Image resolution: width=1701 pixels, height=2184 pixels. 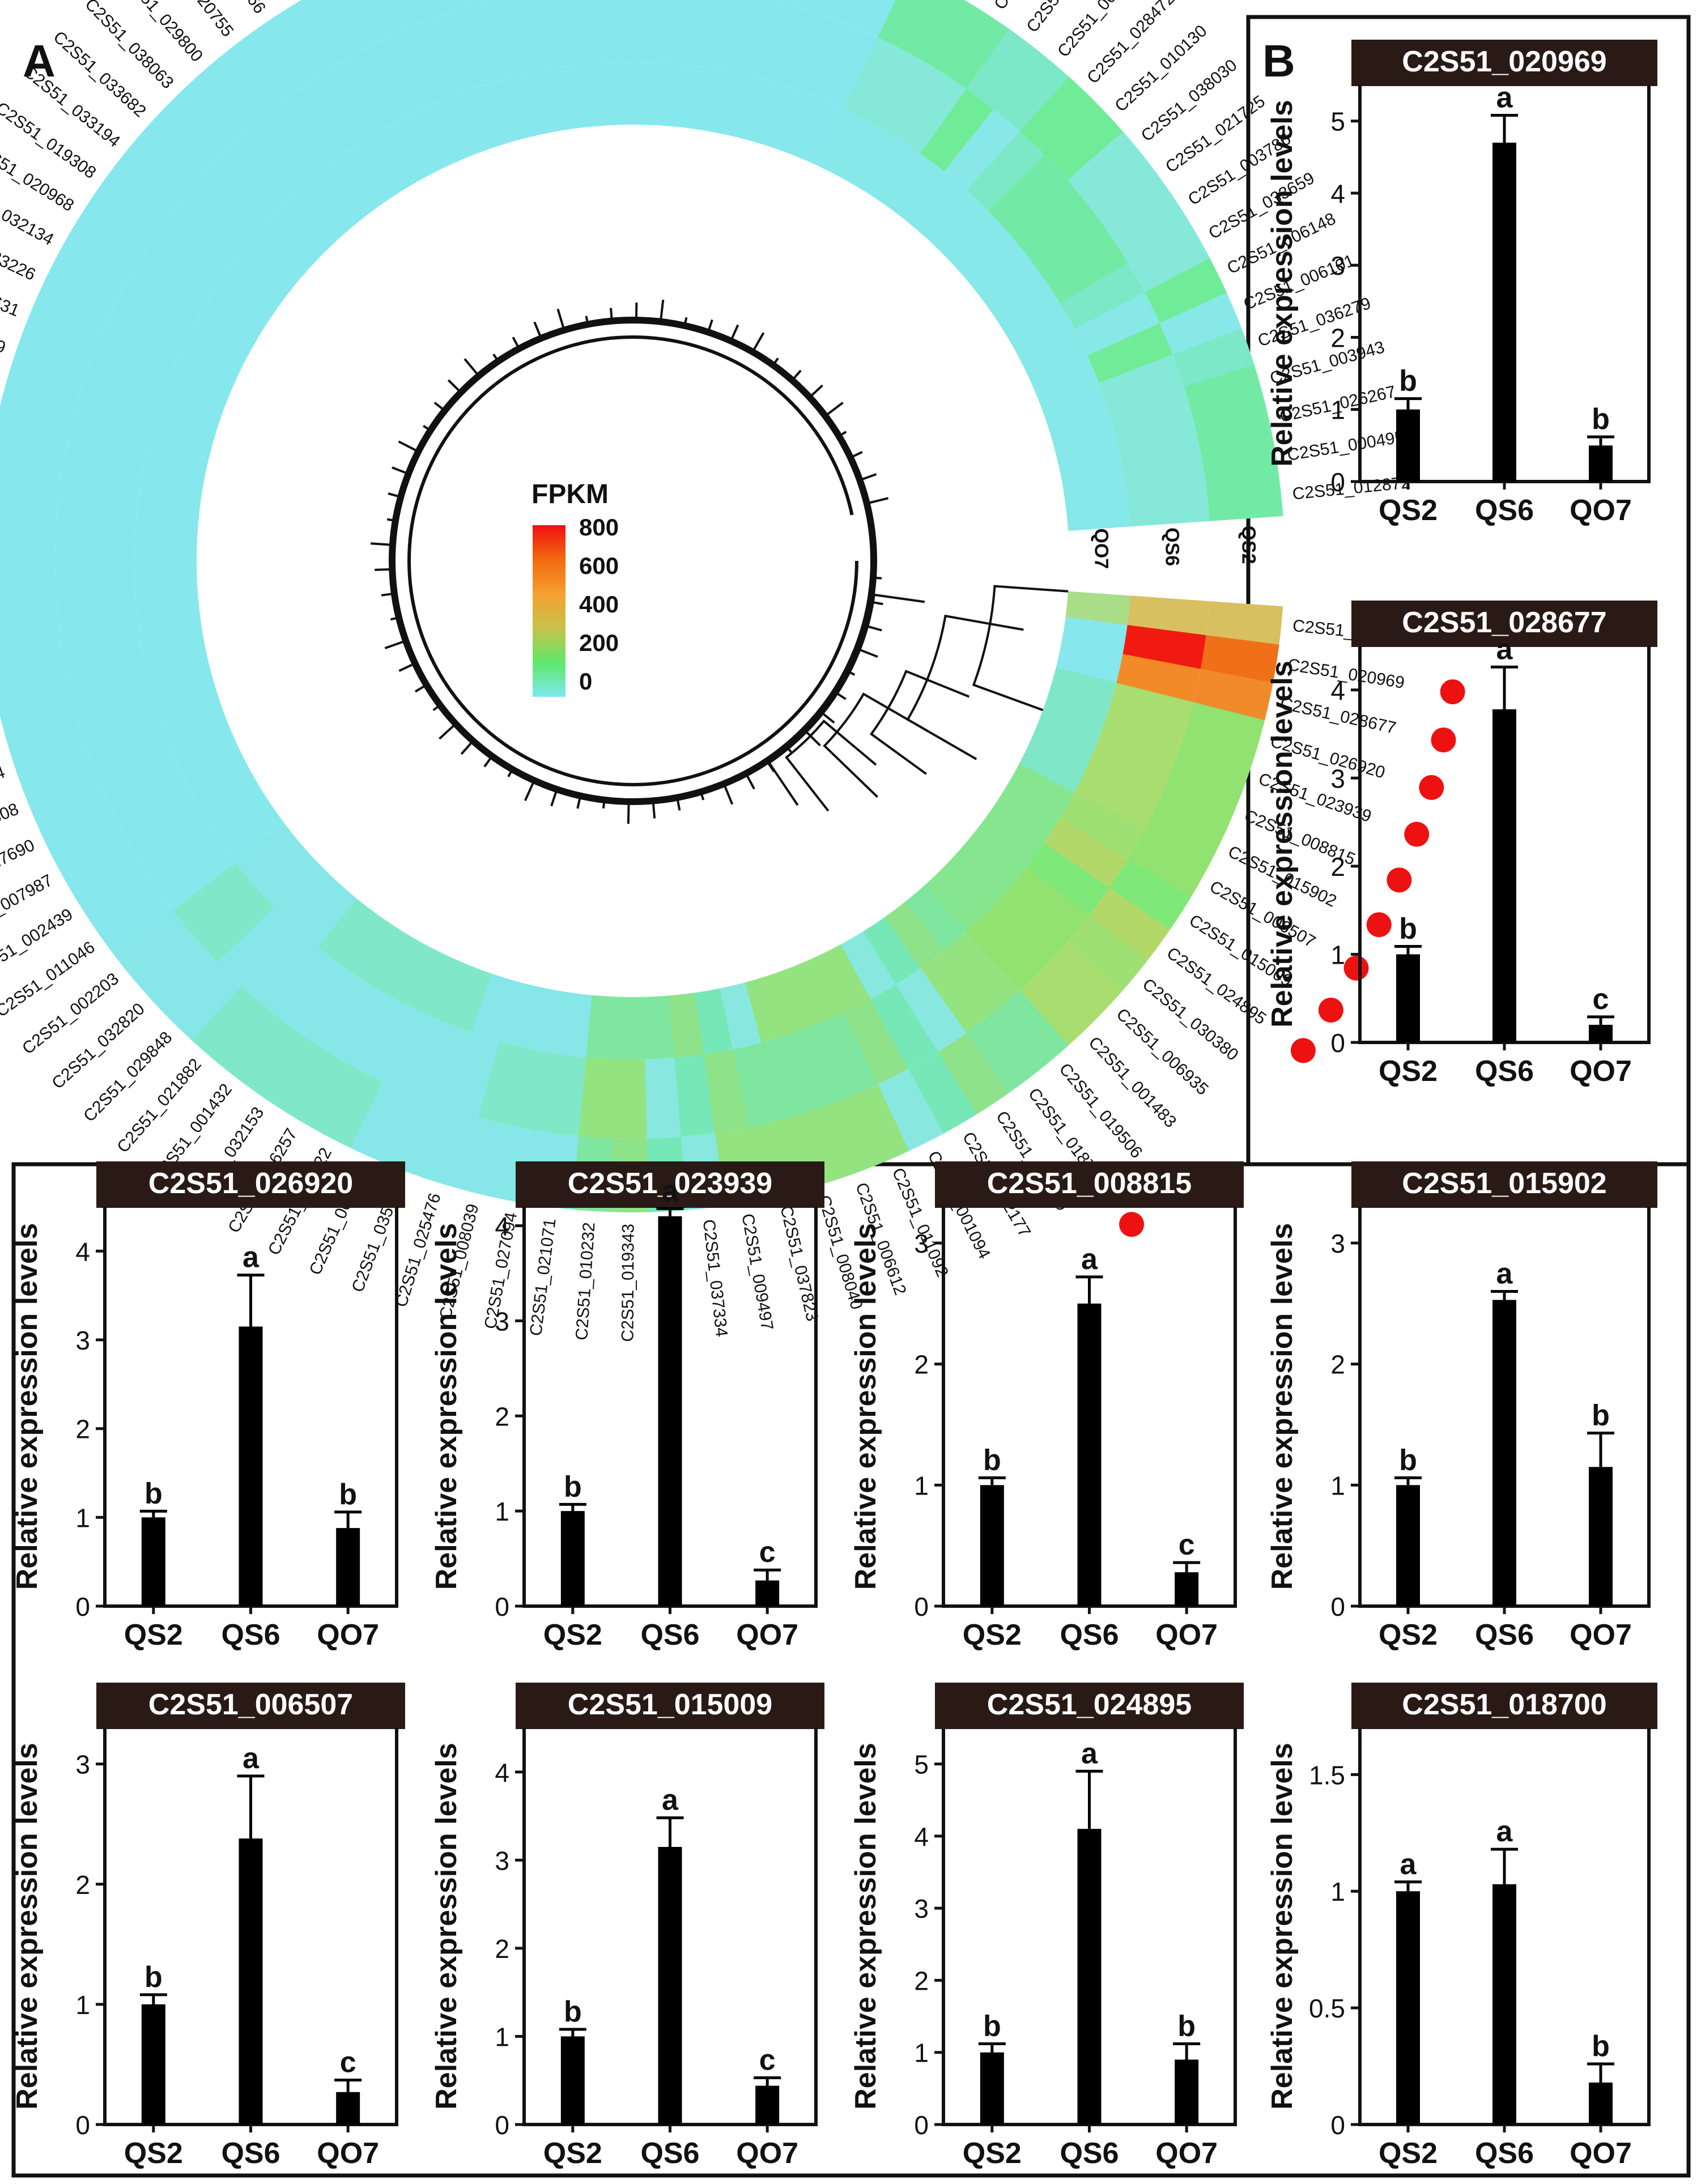 I want to click on chart-title: C2S51_023939, so click(x=670, y=1183).